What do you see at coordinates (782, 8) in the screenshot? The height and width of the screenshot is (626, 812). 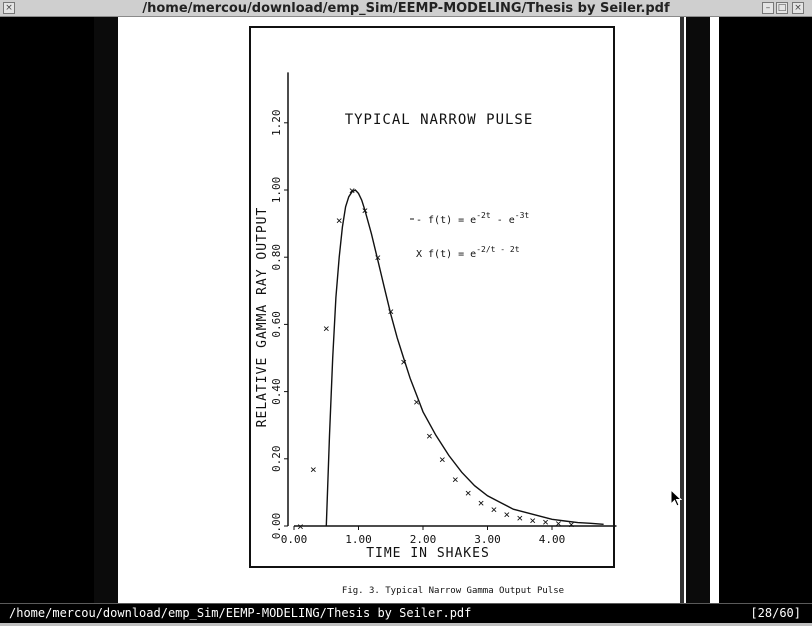 I see `maximize-icon: □` at bounding box center [782, 8].